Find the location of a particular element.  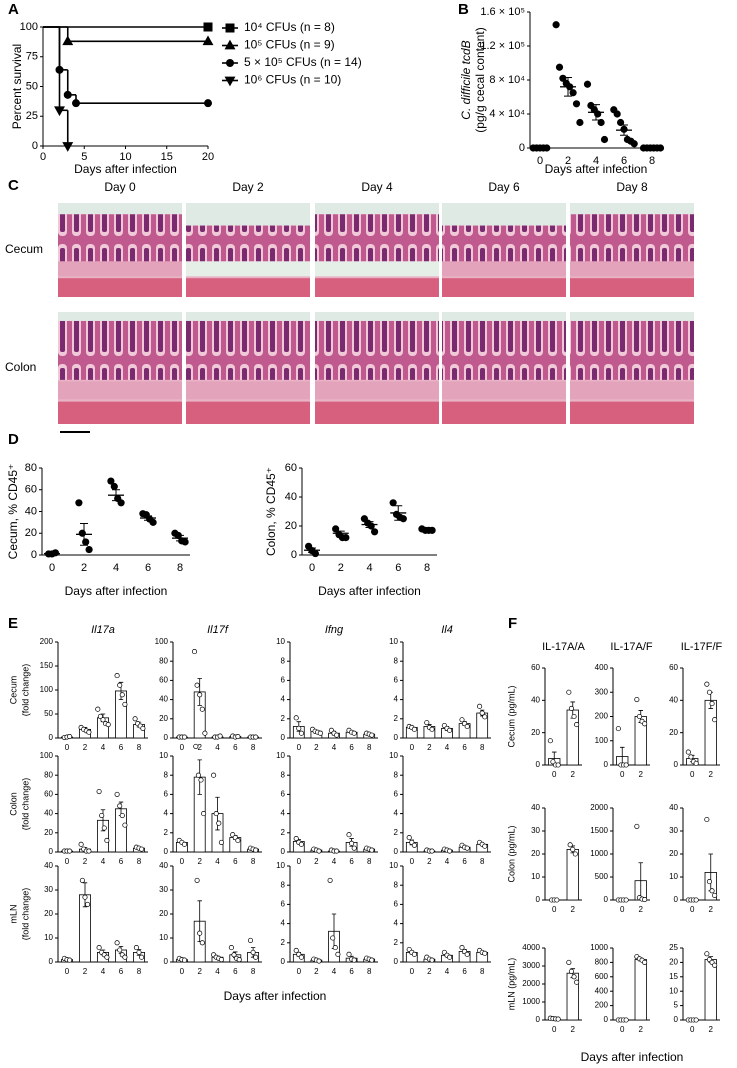

y-tick-label: 600 is located at coordinates (602, 976).